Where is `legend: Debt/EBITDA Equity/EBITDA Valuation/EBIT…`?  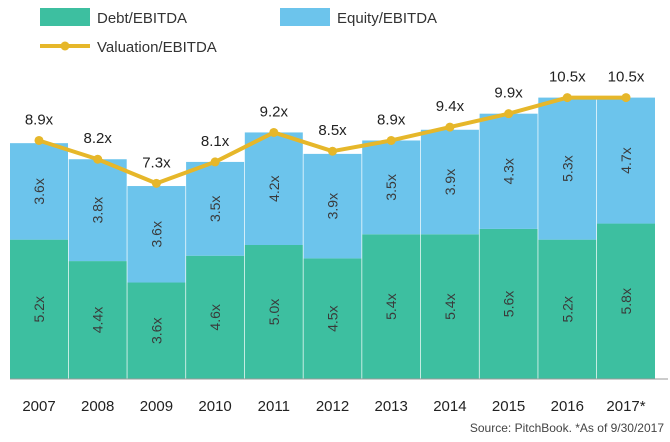 legend: Debt/EBITDA Equity/EBITDA Valuation/EBIT… is located at coordinates (238, 32).